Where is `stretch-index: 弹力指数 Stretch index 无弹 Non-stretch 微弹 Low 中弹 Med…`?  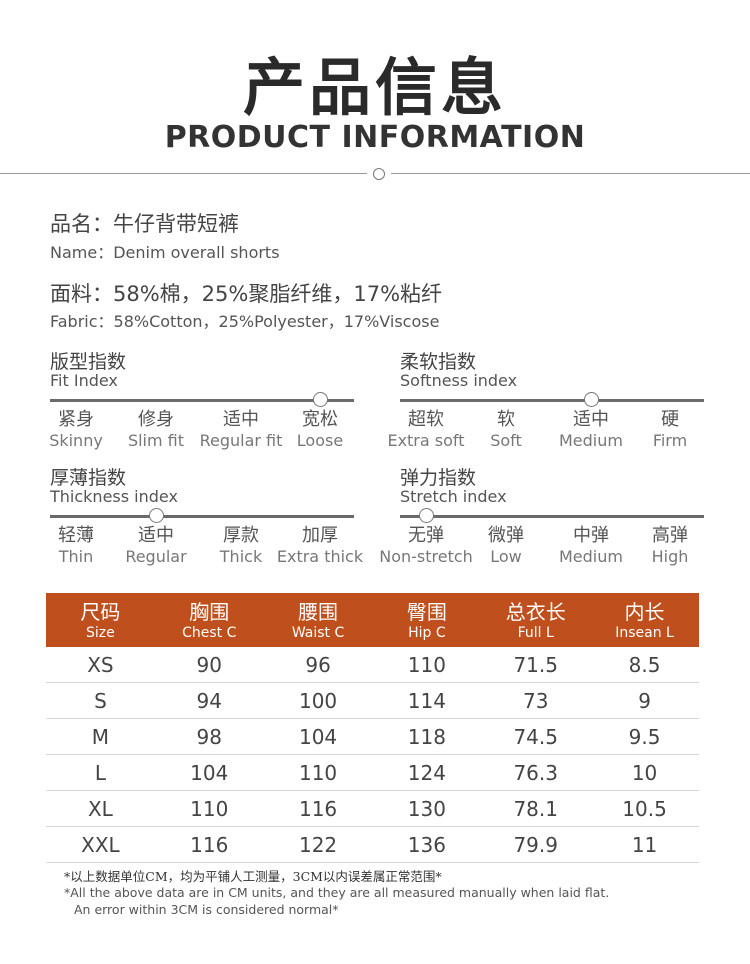 stretch-index: 弹力指数 Stretch index 无弹 Non-stretch 微弹 Low 中弹 Med… is located at coordinates (541, 518).